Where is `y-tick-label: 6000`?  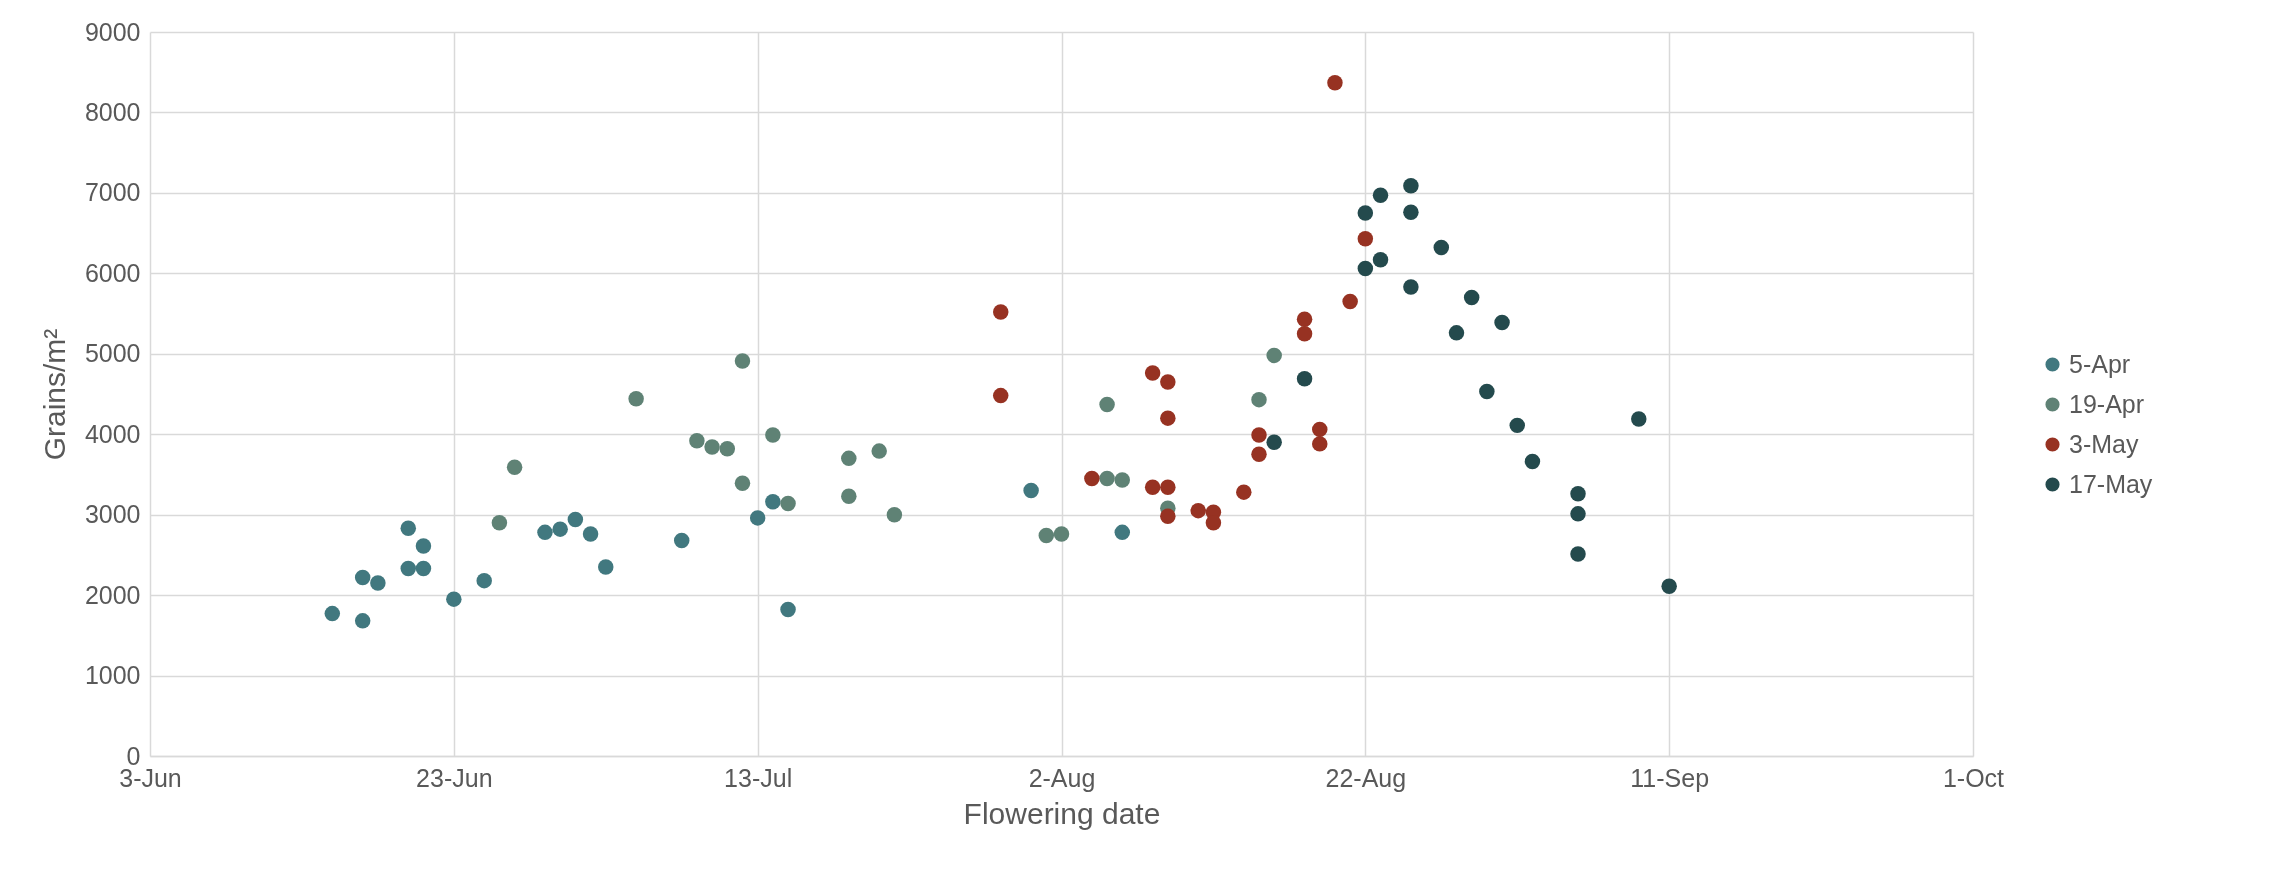
y-tick-label: 6000 is located at coordinates (112, 272).